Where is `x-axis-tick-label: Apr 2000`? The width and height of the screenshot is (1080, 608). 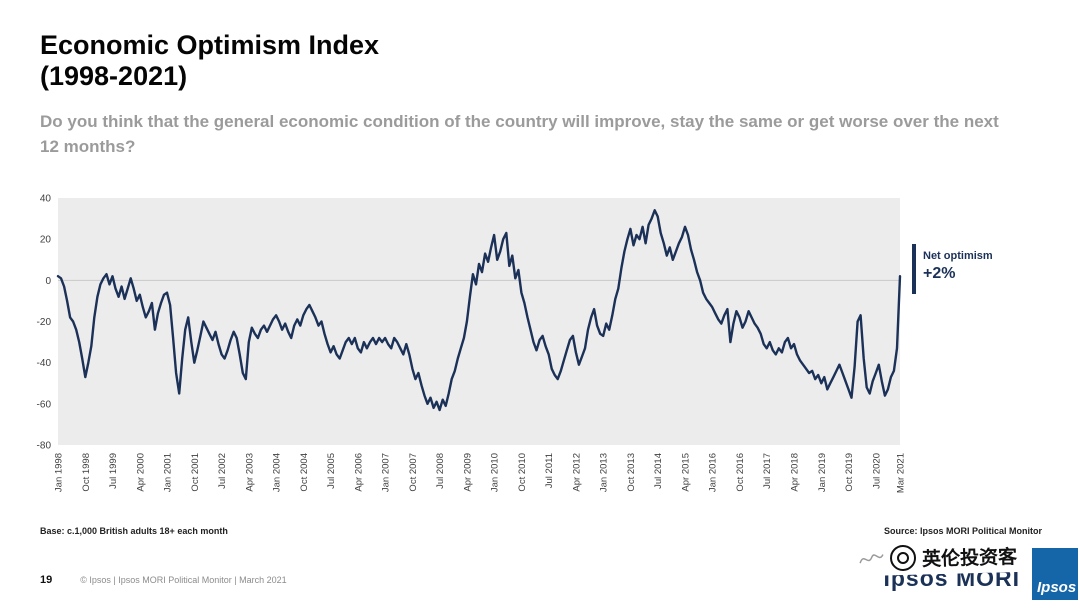
x-axis-tick-label: Apr 2000 is located at coordinates (140, 472).